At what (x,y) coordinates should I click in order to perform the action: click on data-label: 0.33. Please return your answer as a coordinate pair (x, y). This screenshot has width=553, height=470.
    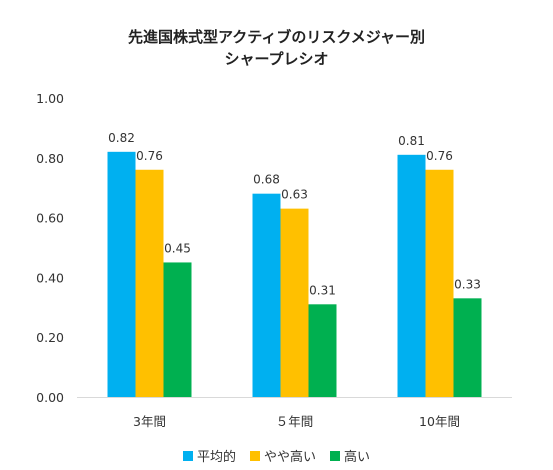
    Looking at the image, I should click on (467, 284).